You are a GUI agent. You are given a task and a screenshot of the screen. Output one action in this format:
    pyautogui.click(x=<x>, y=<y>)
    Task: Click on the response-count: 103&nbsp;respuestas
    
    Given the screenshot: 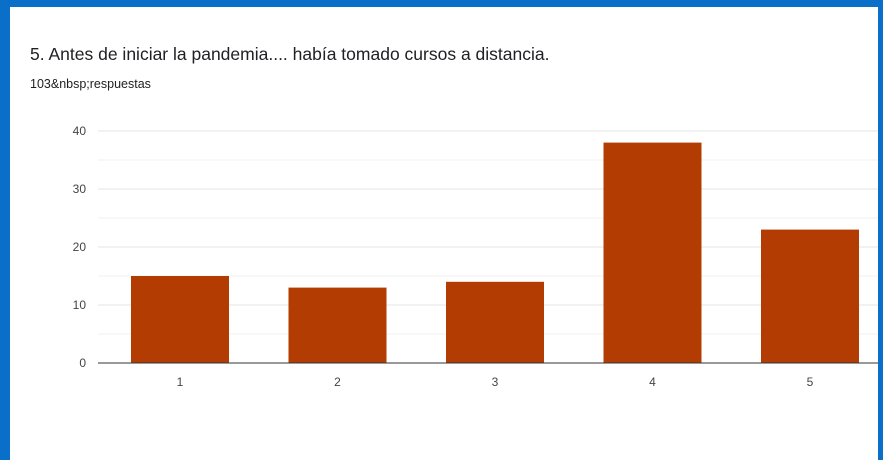 What is the action you would take?
    pyautogui.click(x=90, y=84)
    